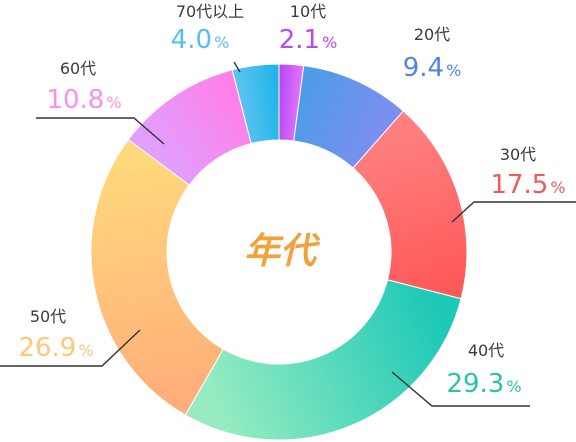 The width and height of the screenshot is (576, 442). Describe the element at coordinates (410, 205) in the screenshot. I see `slice-30代` at that location.